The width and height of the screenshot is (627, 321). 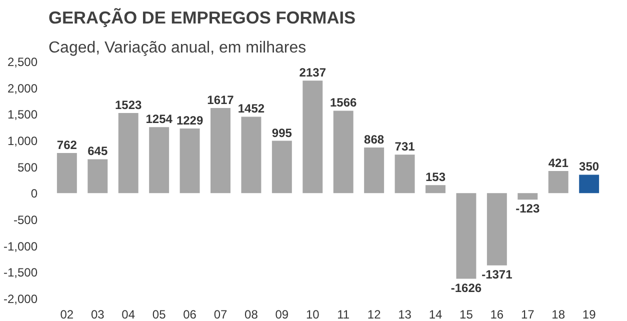 I want to click on data-label: 153, so click(x=435, y=177).